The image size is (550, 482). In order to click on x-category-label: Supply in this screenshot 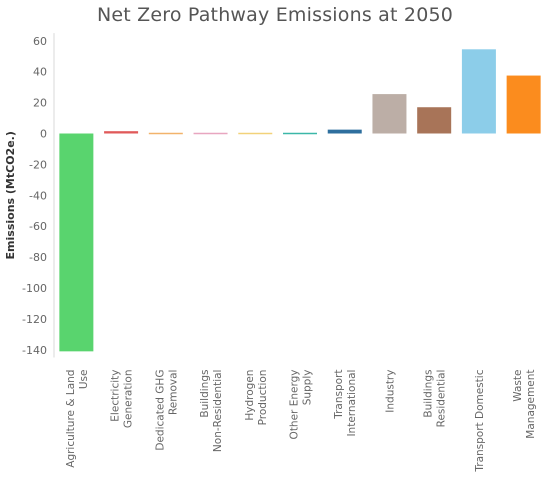, I will do `click(308, 388)`.